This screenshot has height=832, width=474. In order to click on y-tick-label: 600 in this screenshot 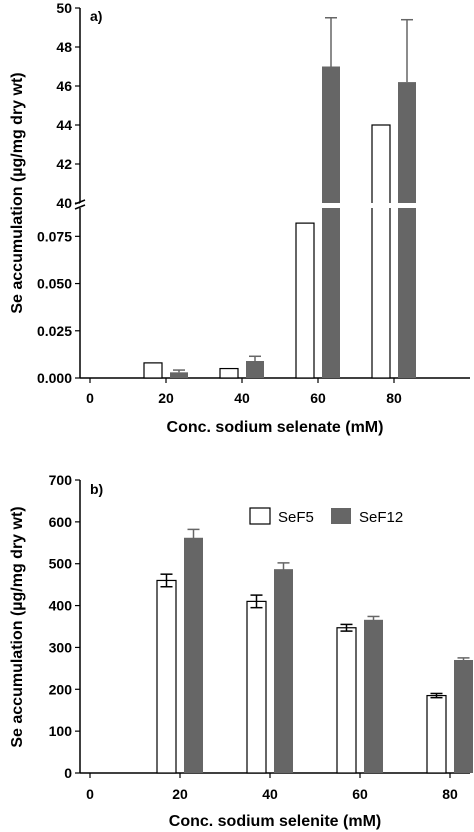, I will do `click(61, 522)`.